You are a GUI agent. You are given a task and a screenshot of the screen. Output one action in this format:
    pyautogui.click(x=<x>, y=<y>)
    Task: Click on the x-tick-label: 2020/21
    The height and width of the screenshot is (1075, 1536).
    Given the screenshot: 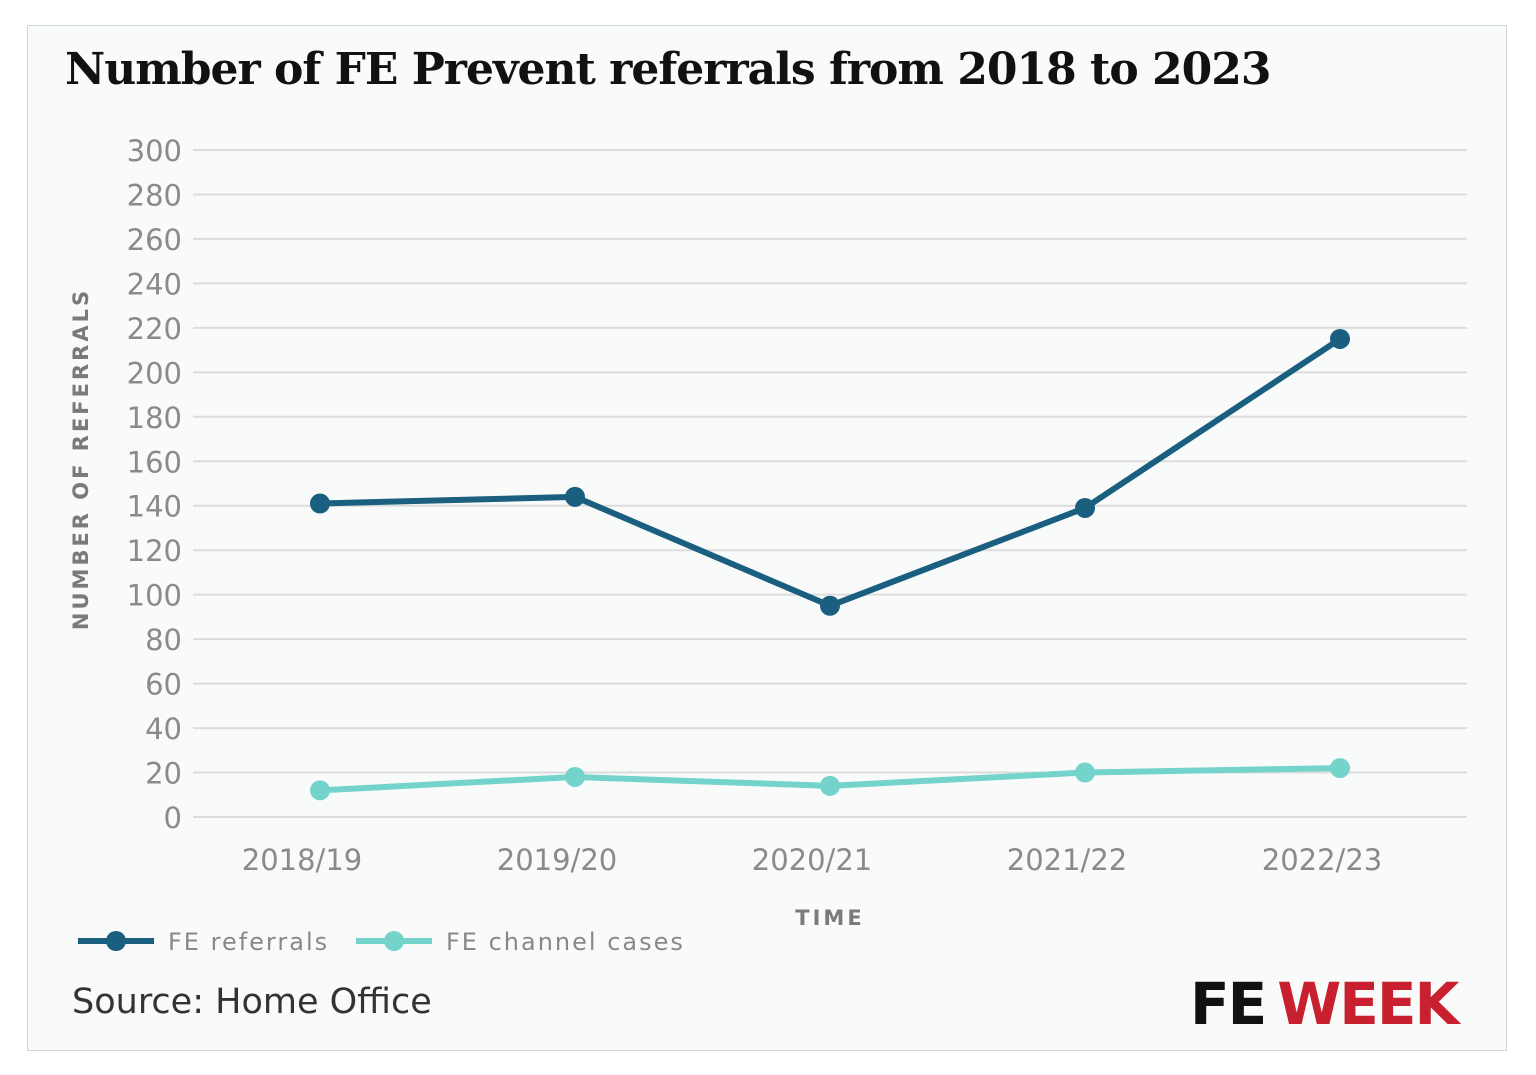 What is the action you would take?
    pyautogui.click(x=812, y=860)
    